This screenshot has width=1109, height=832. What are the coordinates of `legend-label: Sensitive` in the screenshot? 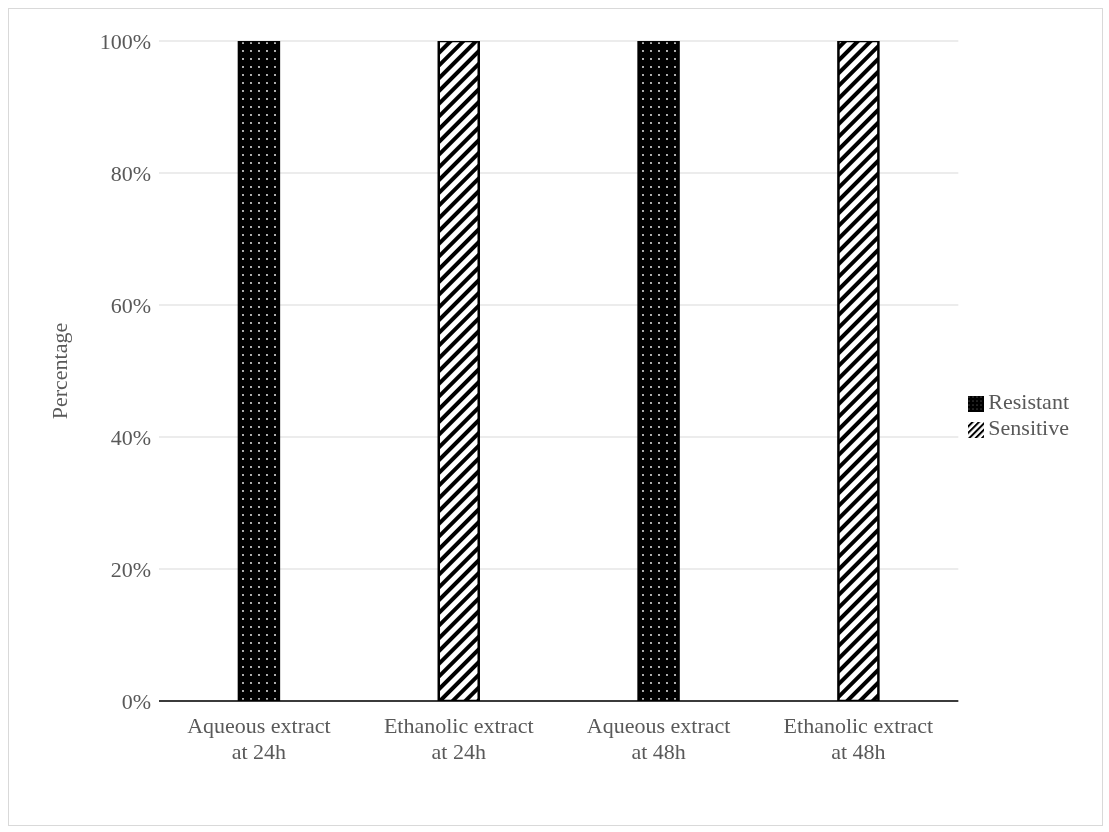 It's located at (1028, 427).